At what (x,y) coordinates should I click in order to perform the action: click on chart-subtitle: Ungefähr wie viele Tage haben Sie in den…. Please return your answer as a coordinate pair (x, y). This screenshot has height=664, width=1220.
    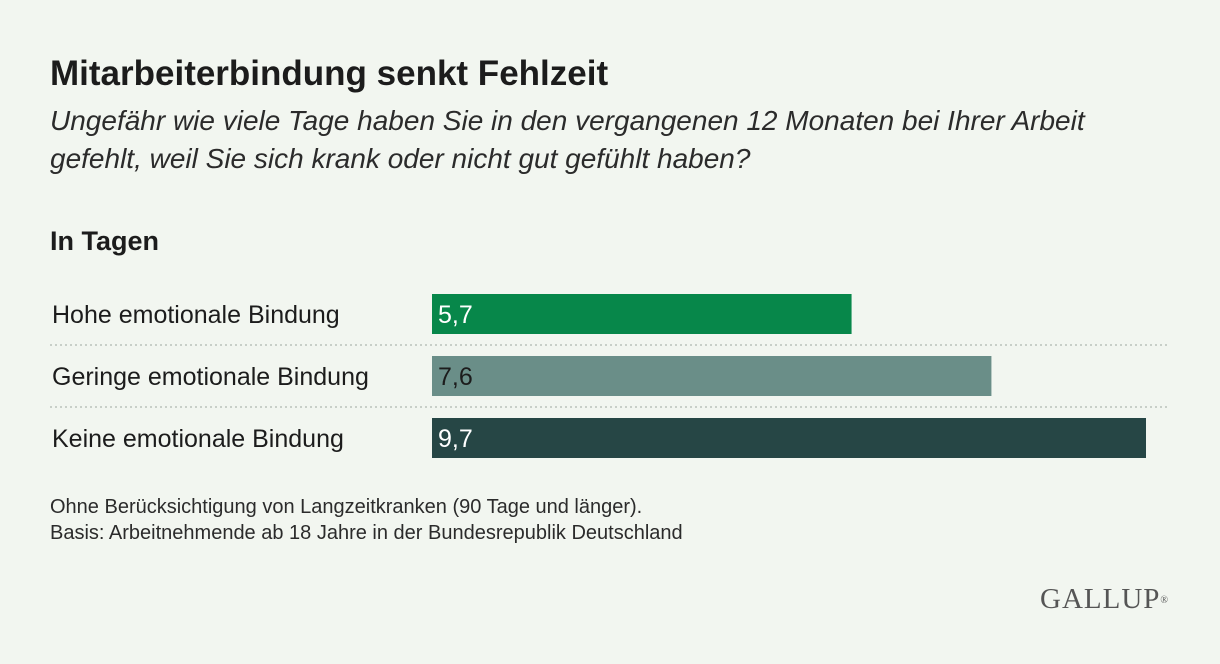
    Looking at the image, I should click on (567, 139).